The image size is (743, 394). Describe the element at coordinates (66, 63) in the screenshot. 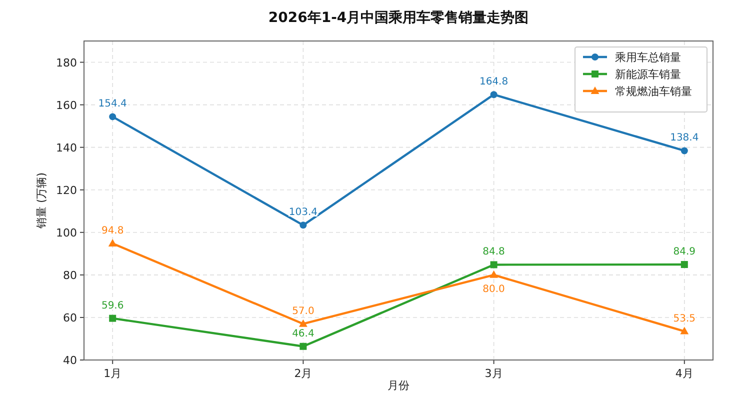

I see `y-tick-label: 180` at that location.